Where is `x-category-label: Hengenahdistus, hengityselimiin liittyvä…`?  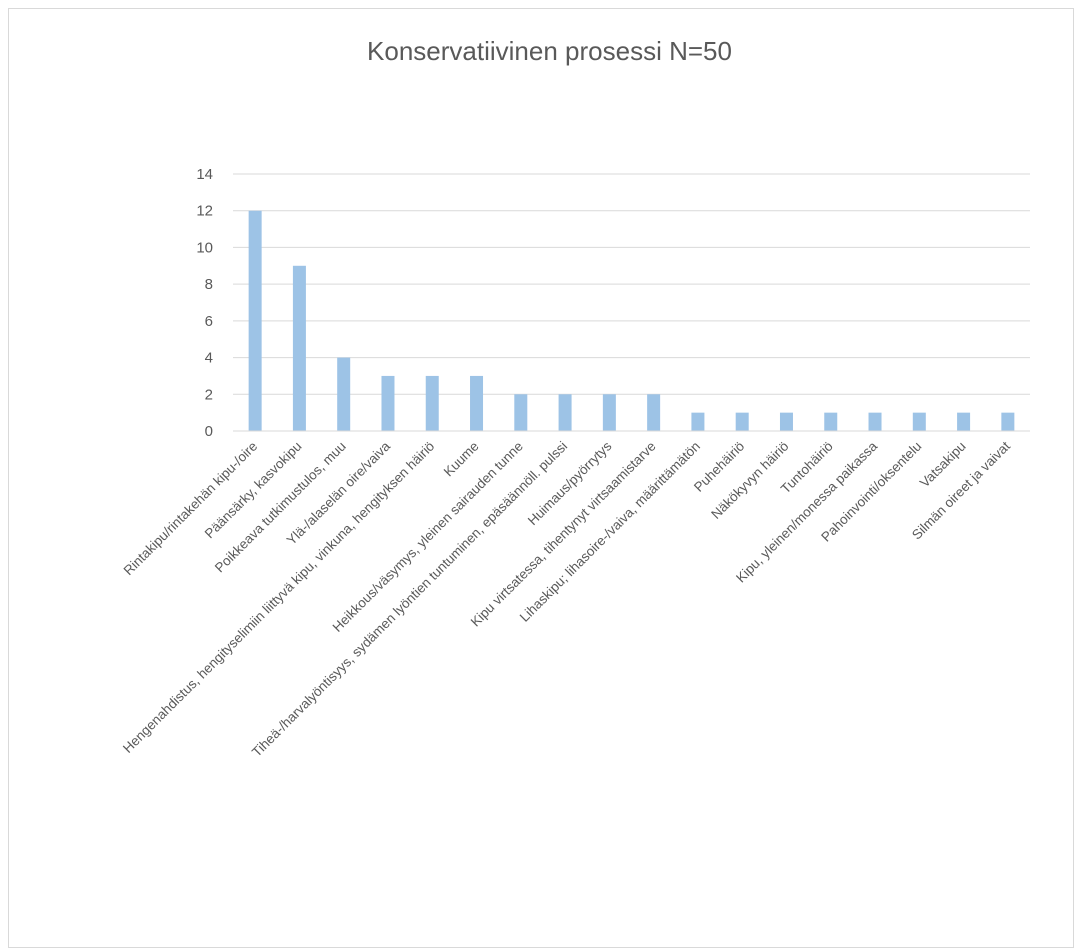
x-category-label: Hengenahdistus, hengityselimiin liittyvä… is located at coordinates (278, 597).